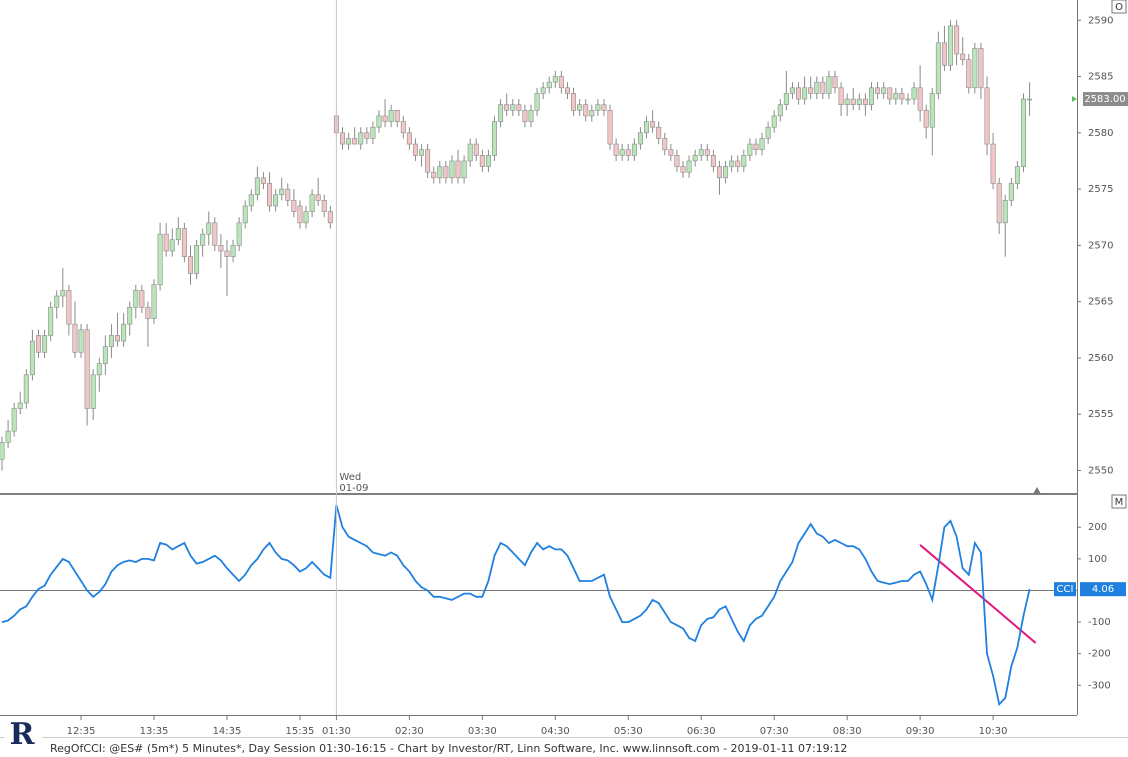 Image resolution: width=1128 pixels, height=757 pixels. What do you see at coordinates (1097, 527) in the screenshot?
I see `y-tick-label: 200` at bounding box center [1097, 527].